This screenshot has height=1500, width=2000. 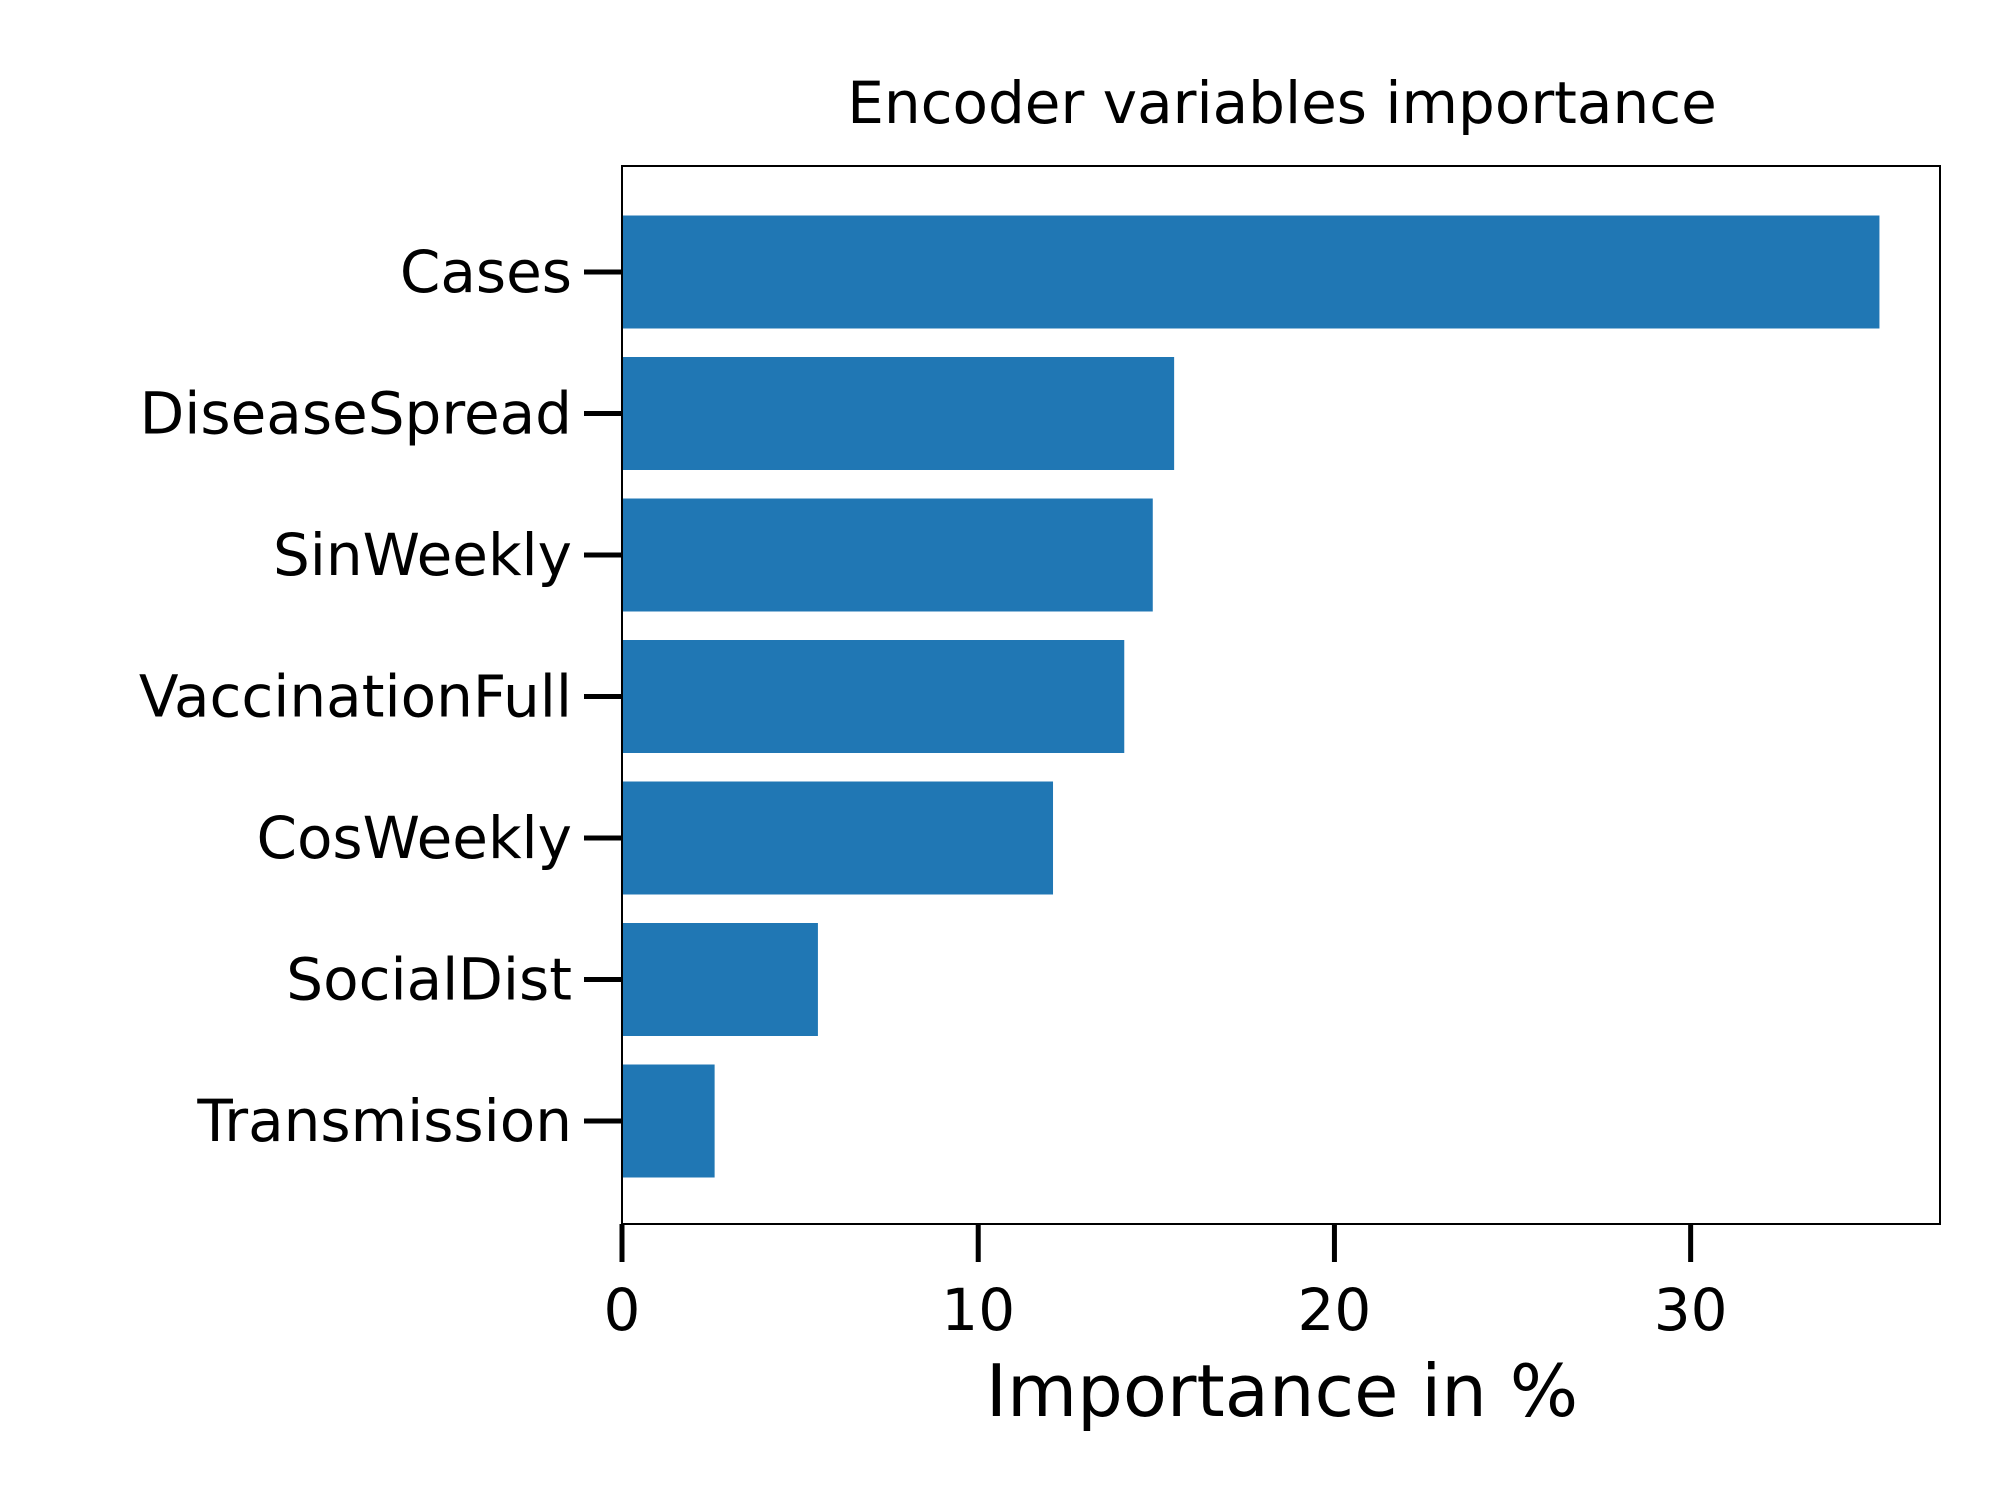 I want to click on x-tick-label-0: 0, so click(x=622, y=1310).